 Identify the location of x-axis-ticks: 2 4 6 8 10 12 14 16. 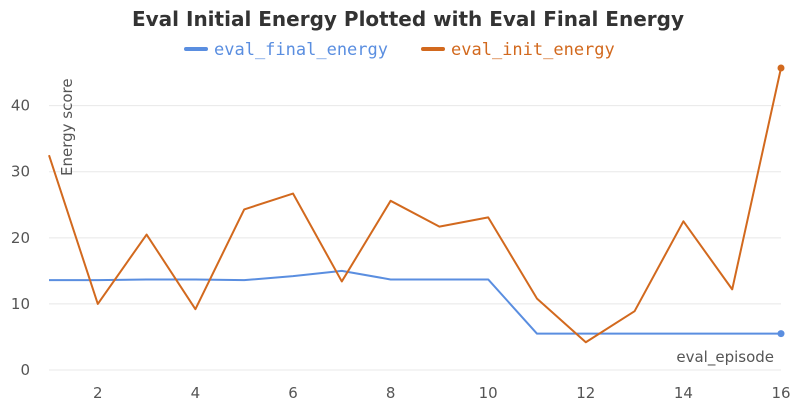
(442, 393).